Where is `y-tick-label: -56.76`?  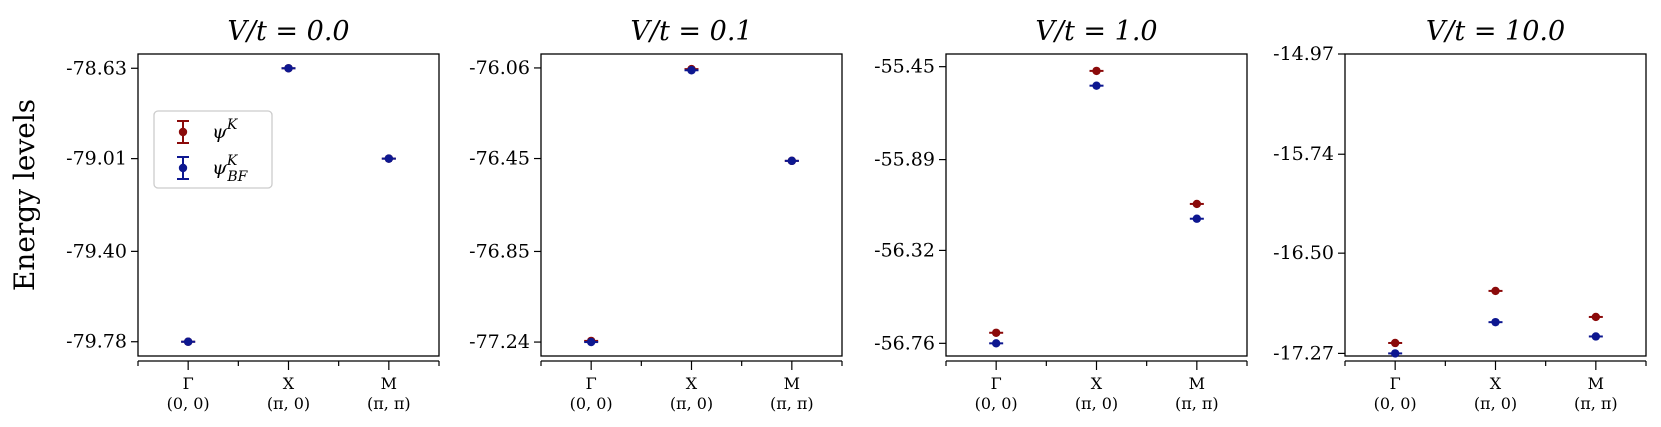 y-tick-label: -56.76 is located at coordinates (904, 343).